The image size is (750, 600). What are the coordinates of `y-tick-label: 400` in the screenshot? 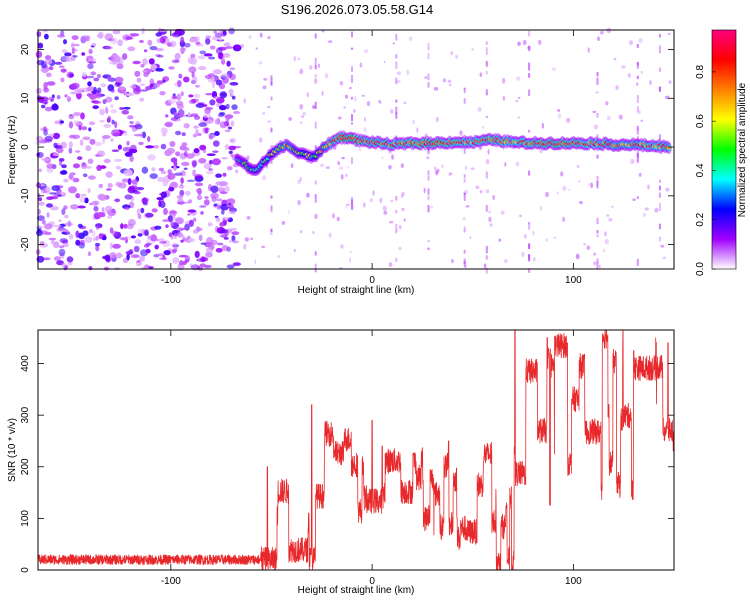 It's located at (25, 363).